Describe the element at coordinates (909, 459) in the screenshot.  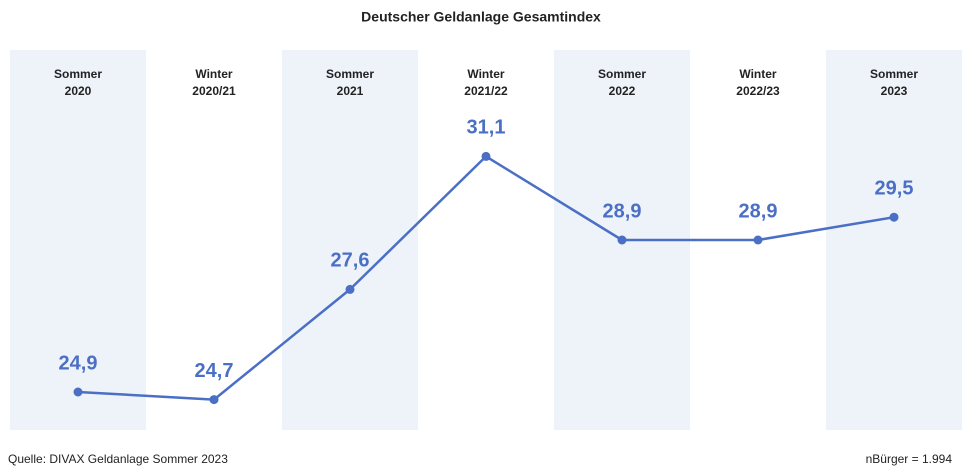
I see `note: nBürger = 1.994` at that location.